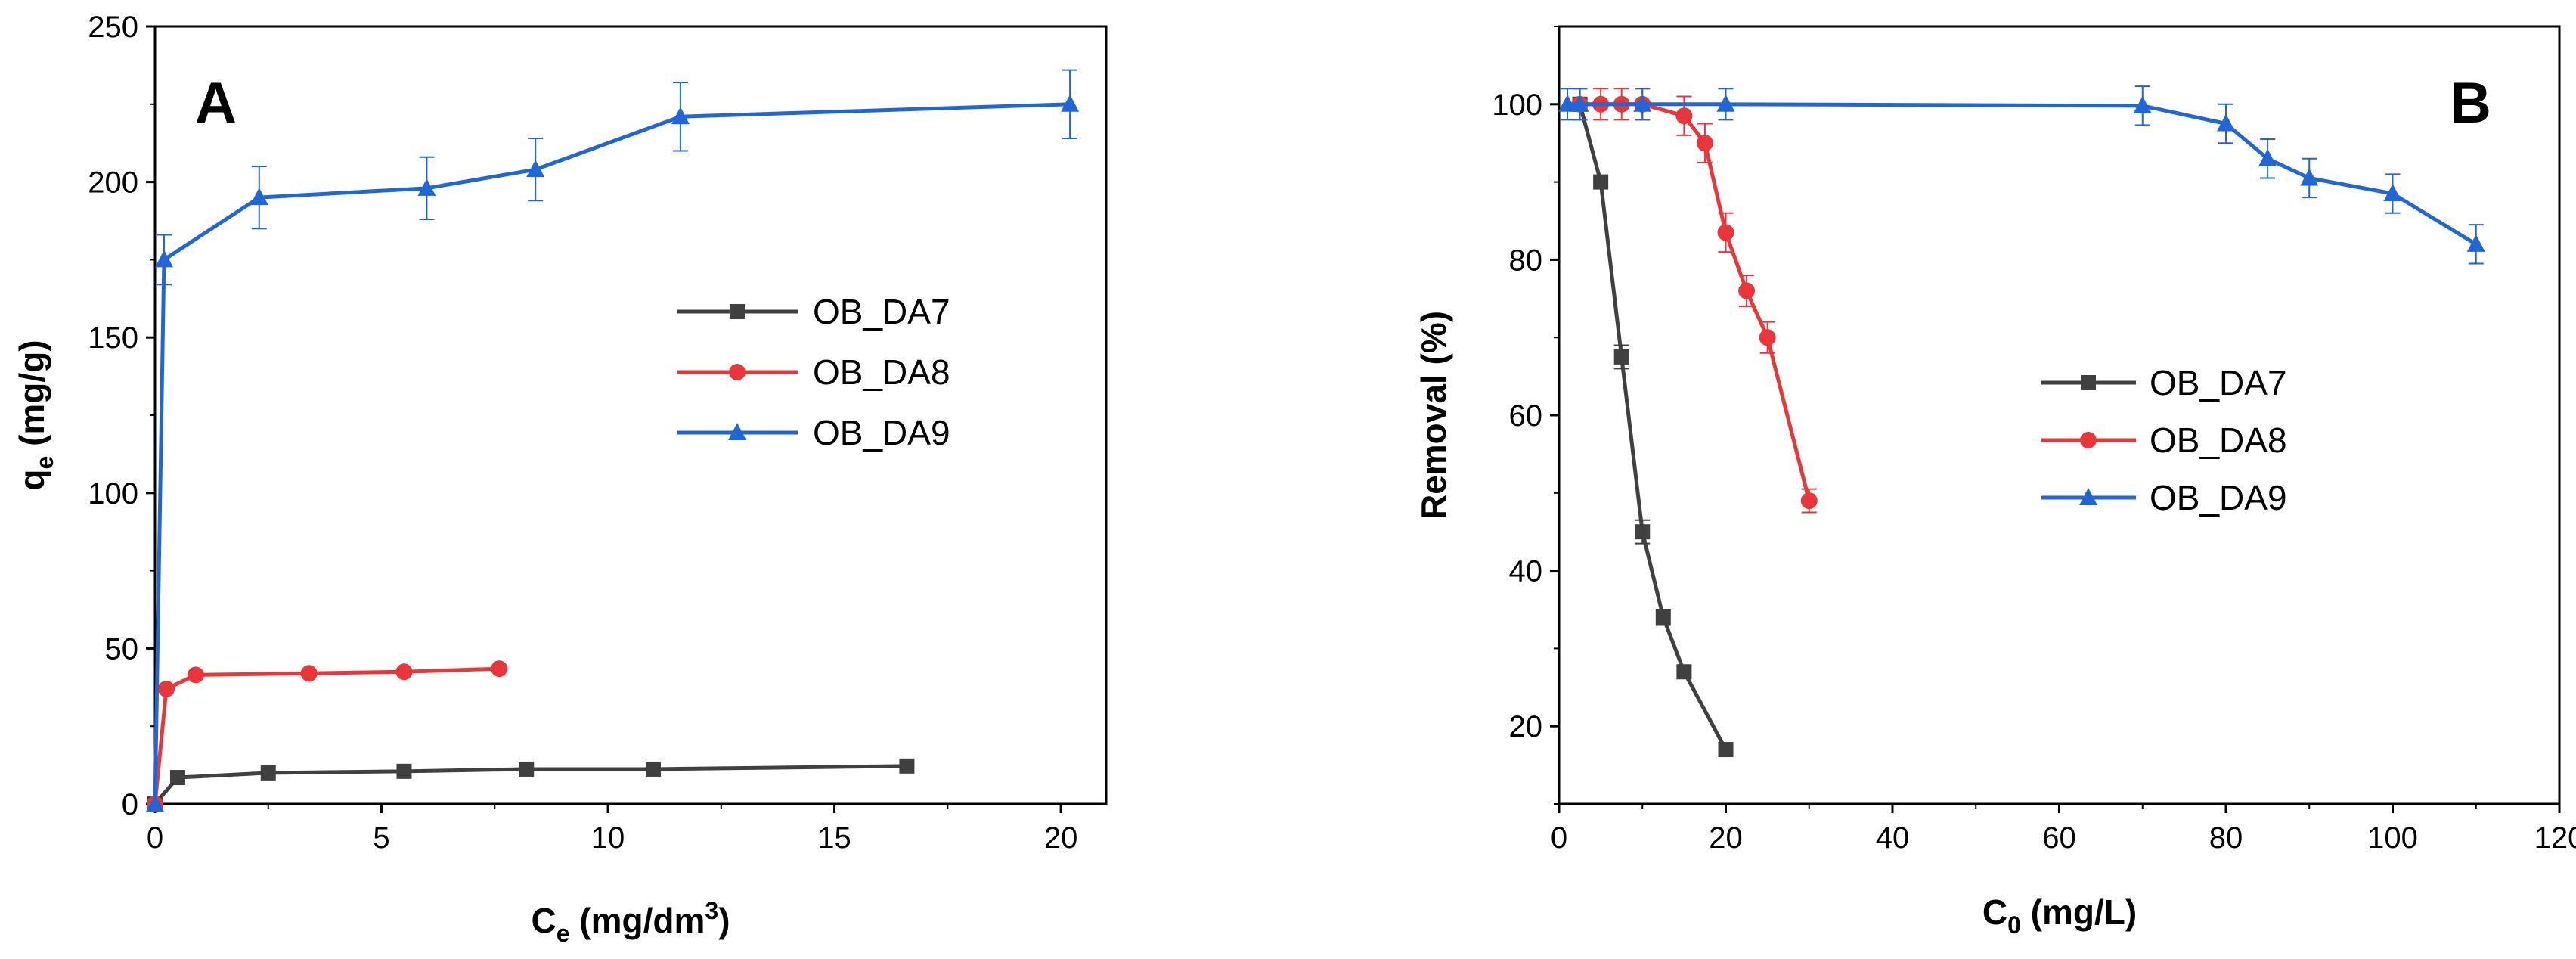  Describe the element at coordinates (737, 431) in the screenshot. I see `legend-marker-triangle-a` at that location.